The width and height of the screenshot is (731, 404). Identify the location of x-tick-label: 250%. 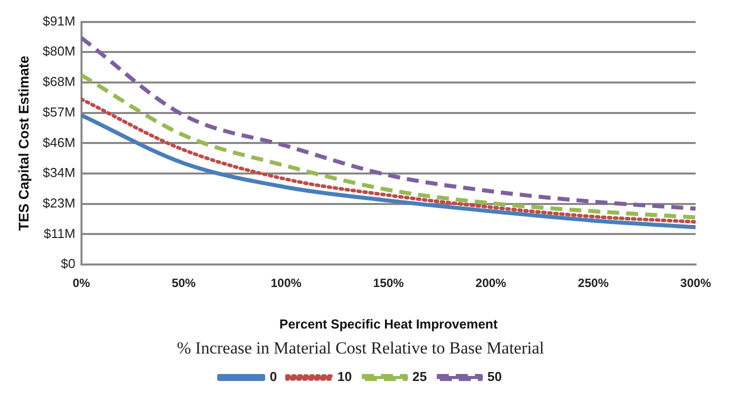
(593, 283).